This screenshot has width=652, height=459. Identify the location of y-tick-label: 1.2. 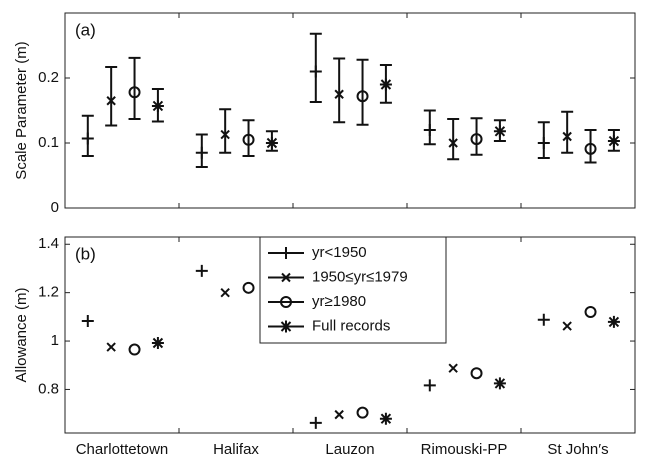
(48, 292).